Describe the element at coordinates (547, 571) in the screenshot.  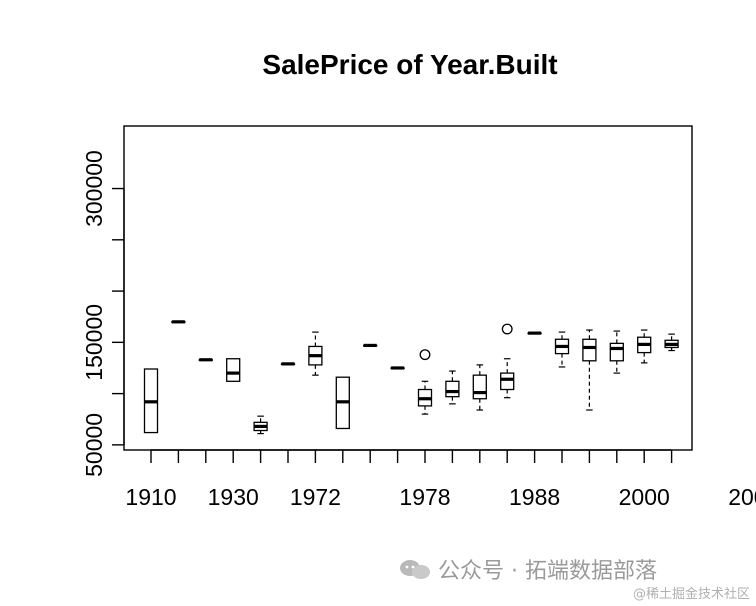
I see `watermark-text: 公众号 · 拓端数据部落` at that location.